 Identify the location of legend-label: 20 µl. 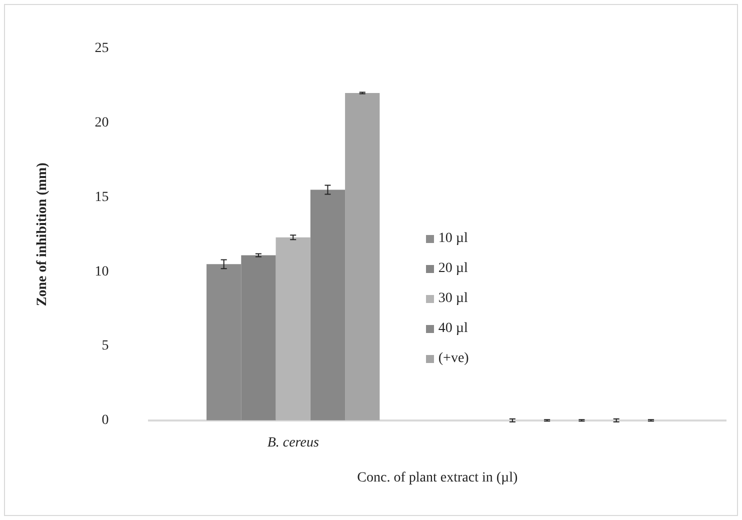
(453, 269).